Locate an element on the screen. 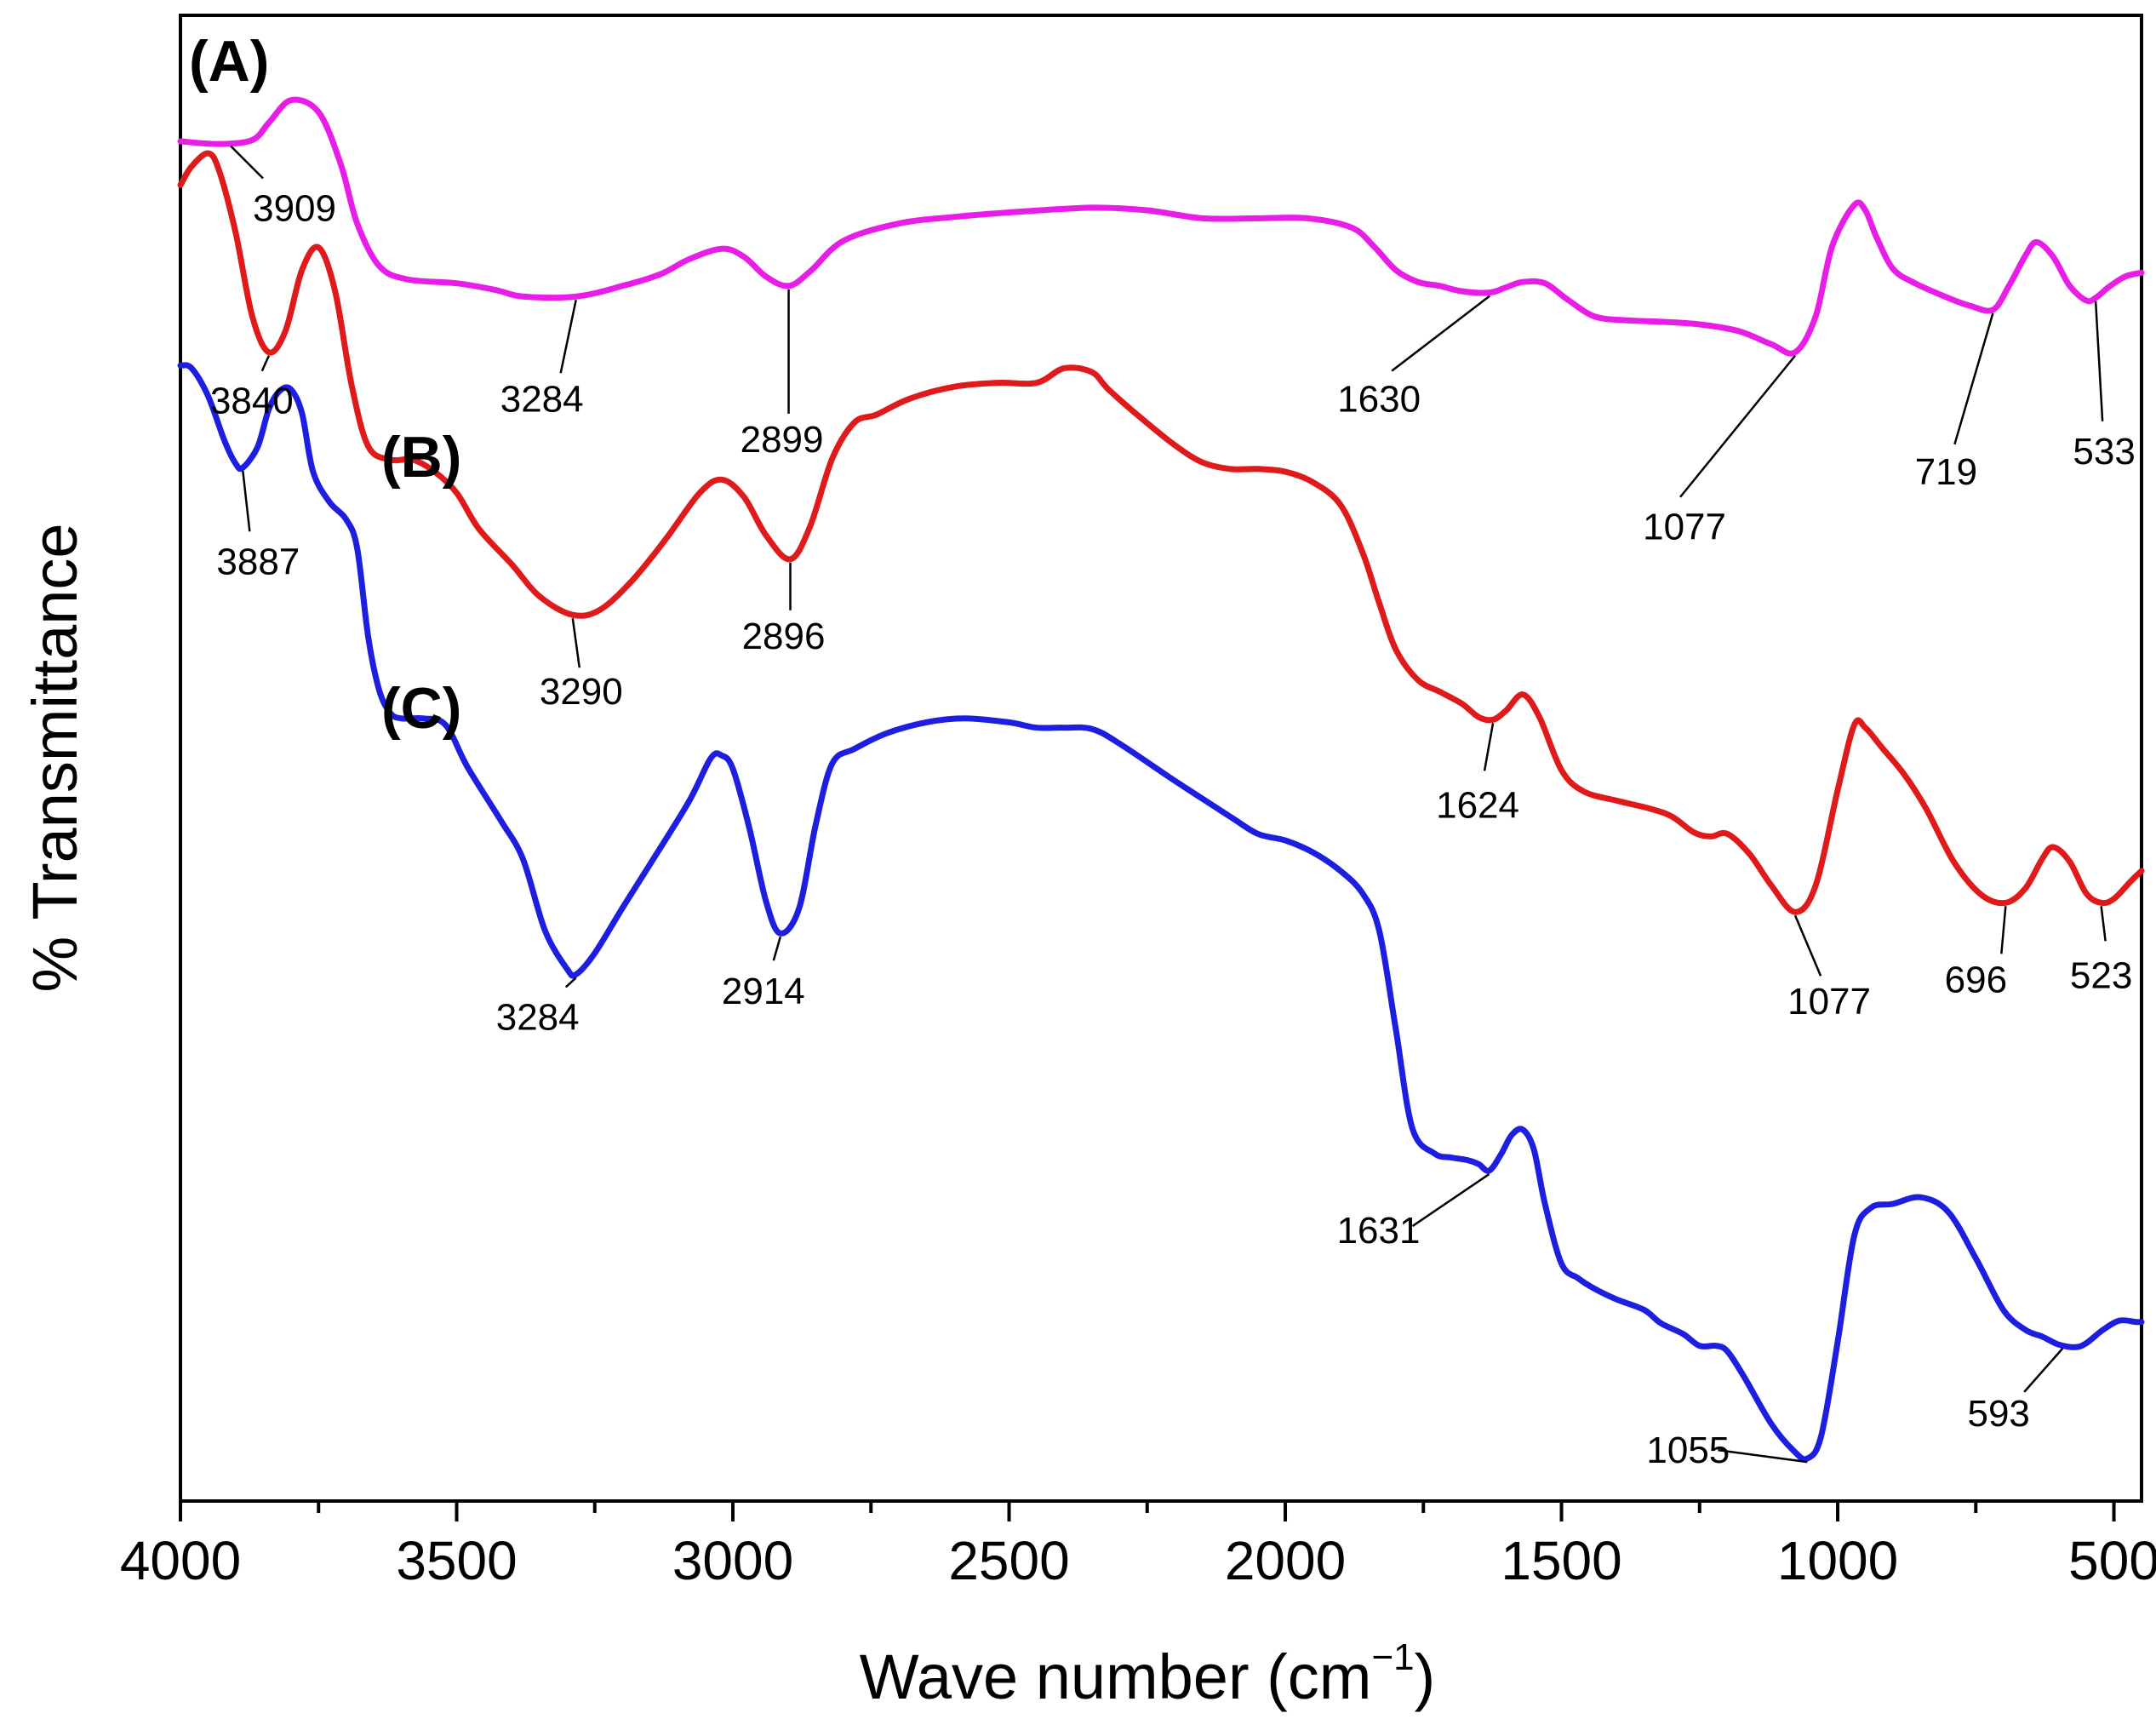 This screenshot has height=1719, width=2156. peak-label: 2899 is located at coordinates (782, 440).